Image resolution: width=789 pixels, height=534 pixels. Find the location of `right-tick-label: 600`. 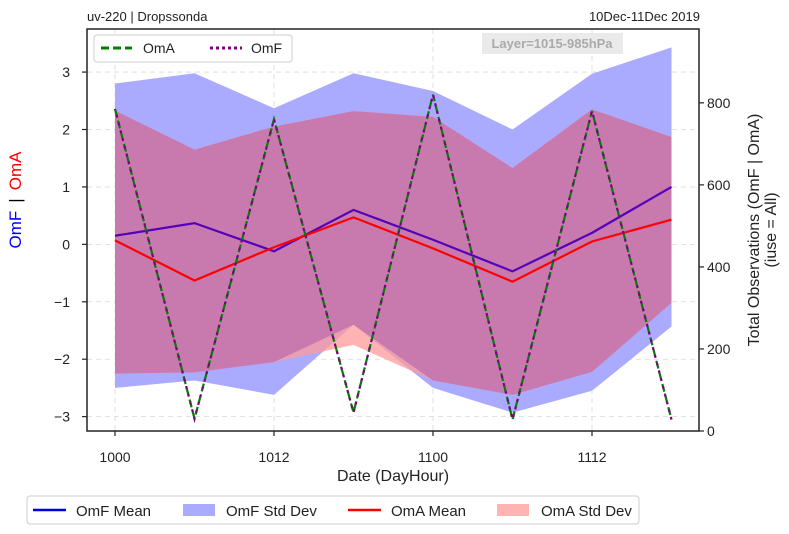

right-tick-label: 600 is located at coordinates (719, 185).